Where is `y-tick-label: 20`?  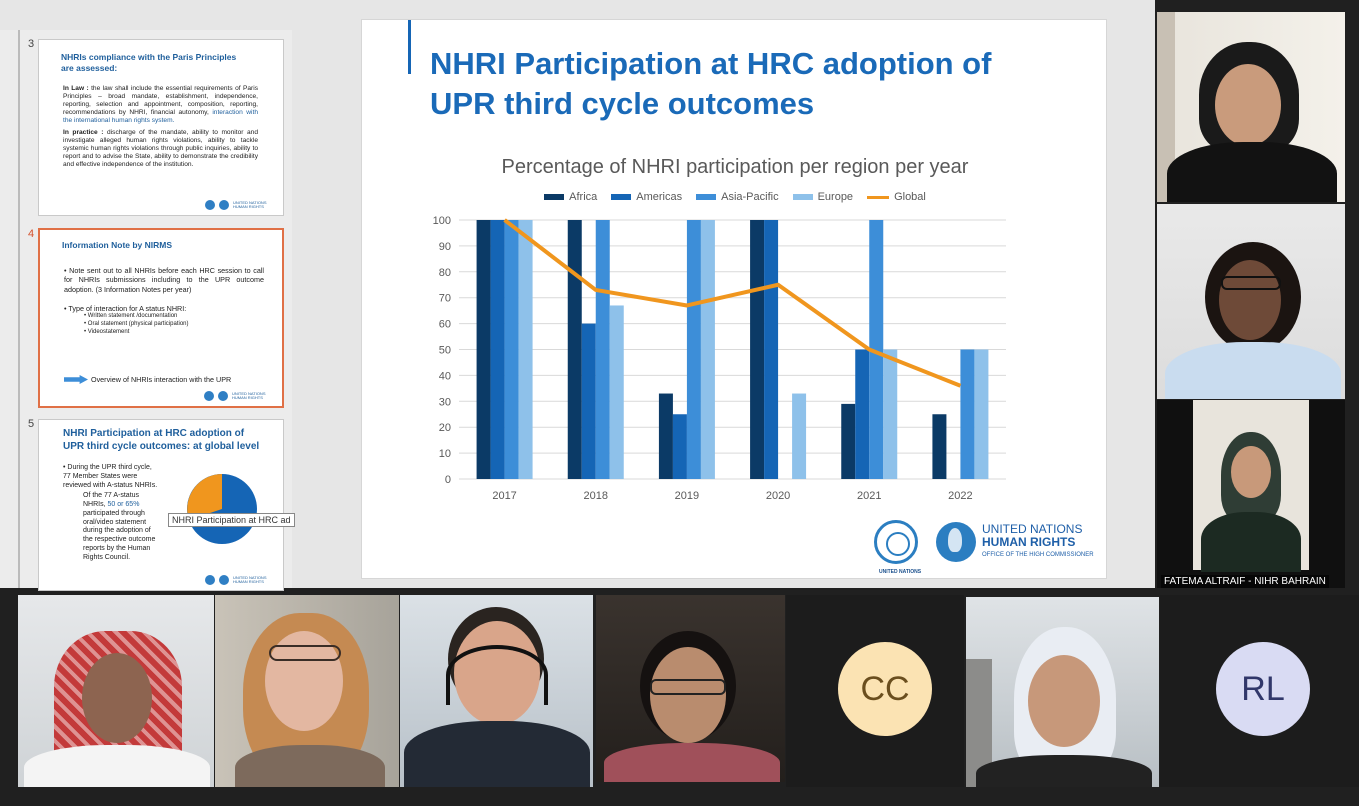
y-tick-label: 20 is located at coordinates (445, 428).